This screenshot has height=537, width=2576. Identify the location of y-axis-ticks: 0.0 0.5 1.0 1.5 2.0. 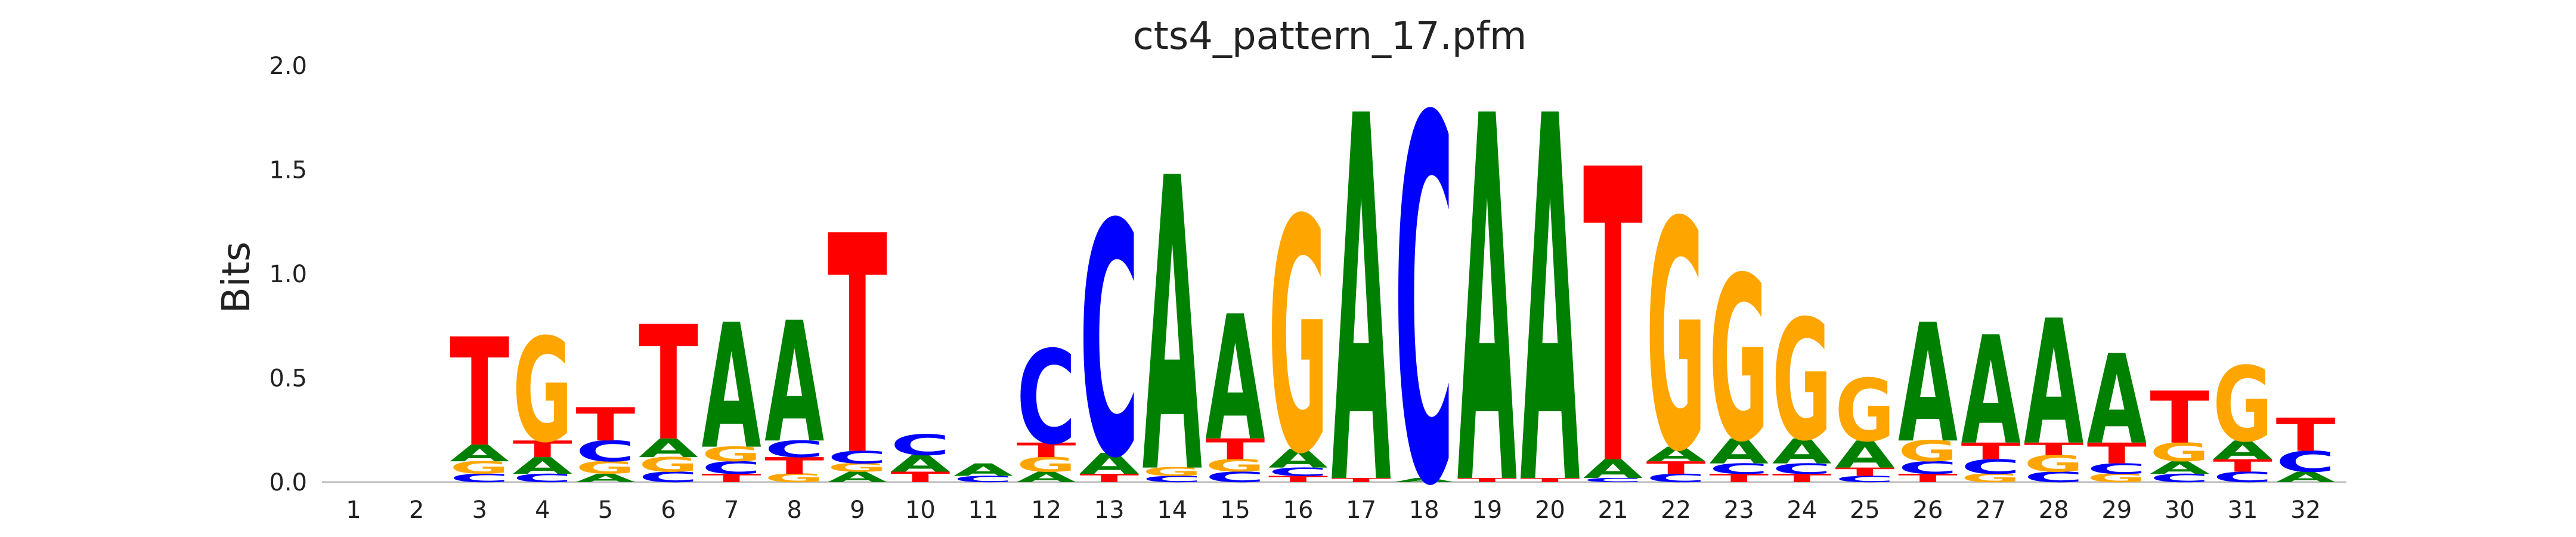
(288, 274).